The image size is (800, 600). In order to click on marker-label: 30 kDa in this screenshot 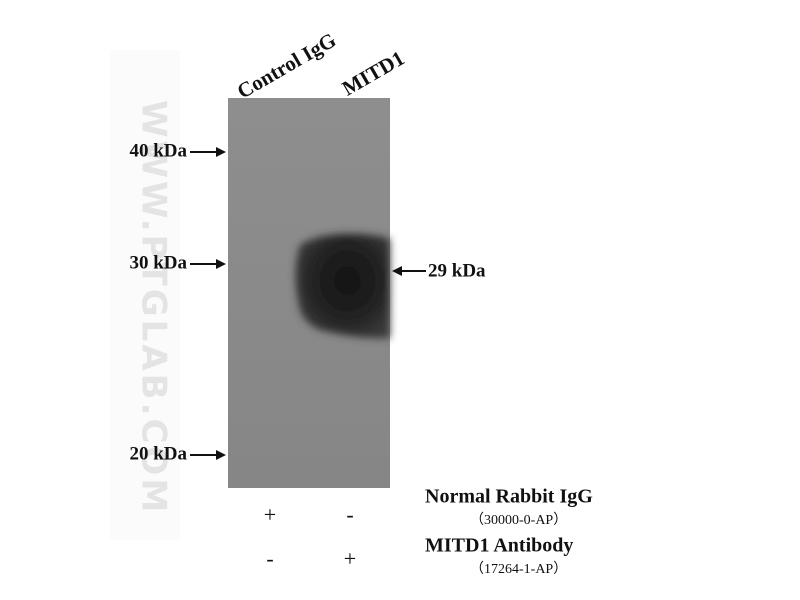, I will do `click(158, 262)`.